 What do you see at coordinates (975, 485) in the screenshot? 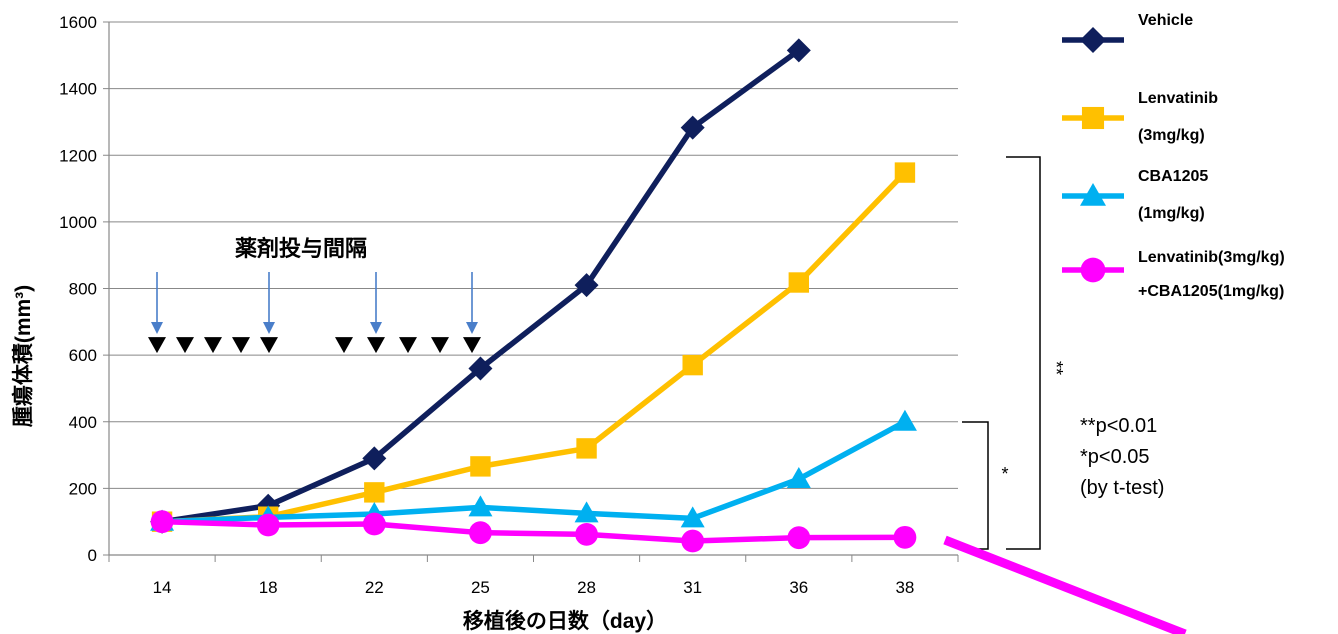
I see `single-star-bracket` at bounding box center [975, 485].